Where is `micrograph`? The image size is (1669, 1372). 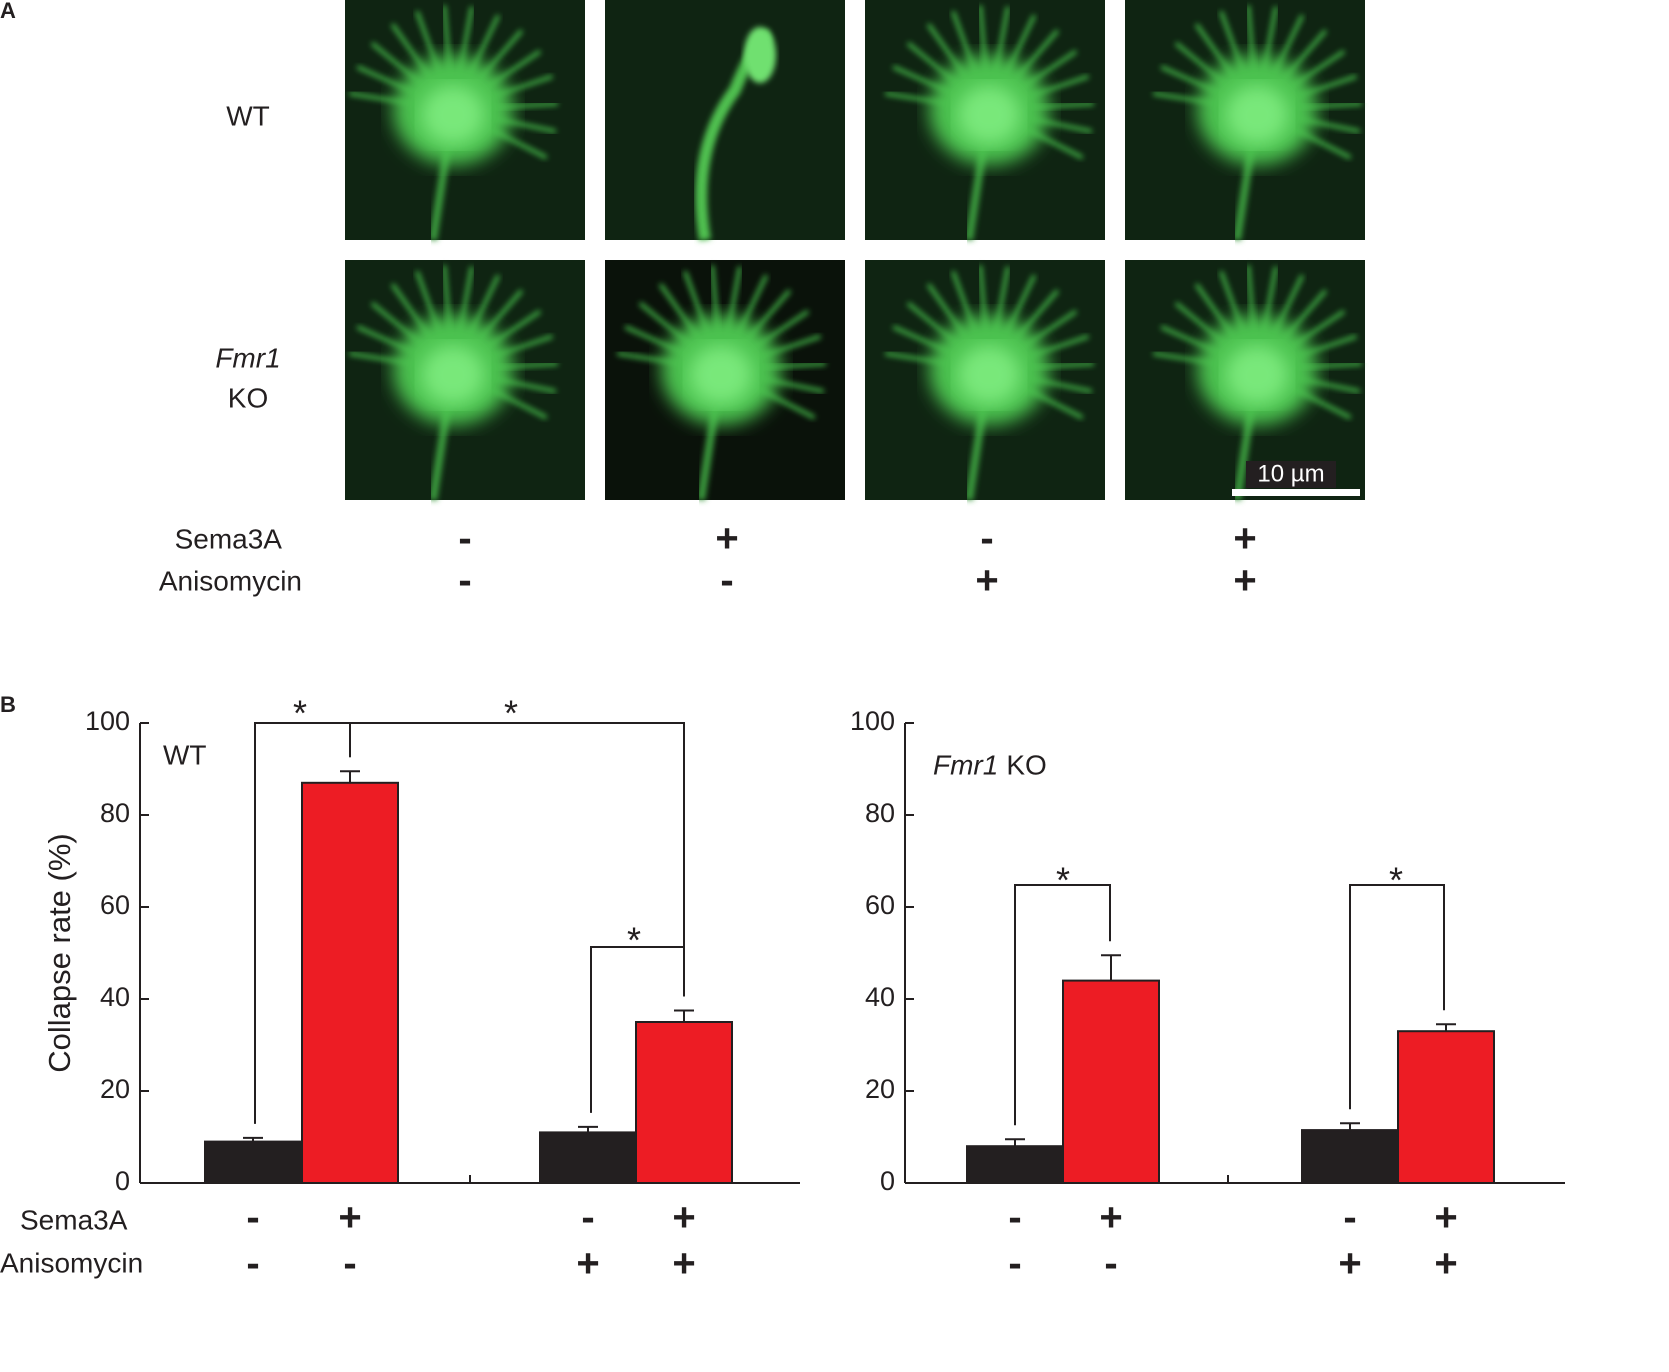
micrograph is located at coordinates (725, 120).